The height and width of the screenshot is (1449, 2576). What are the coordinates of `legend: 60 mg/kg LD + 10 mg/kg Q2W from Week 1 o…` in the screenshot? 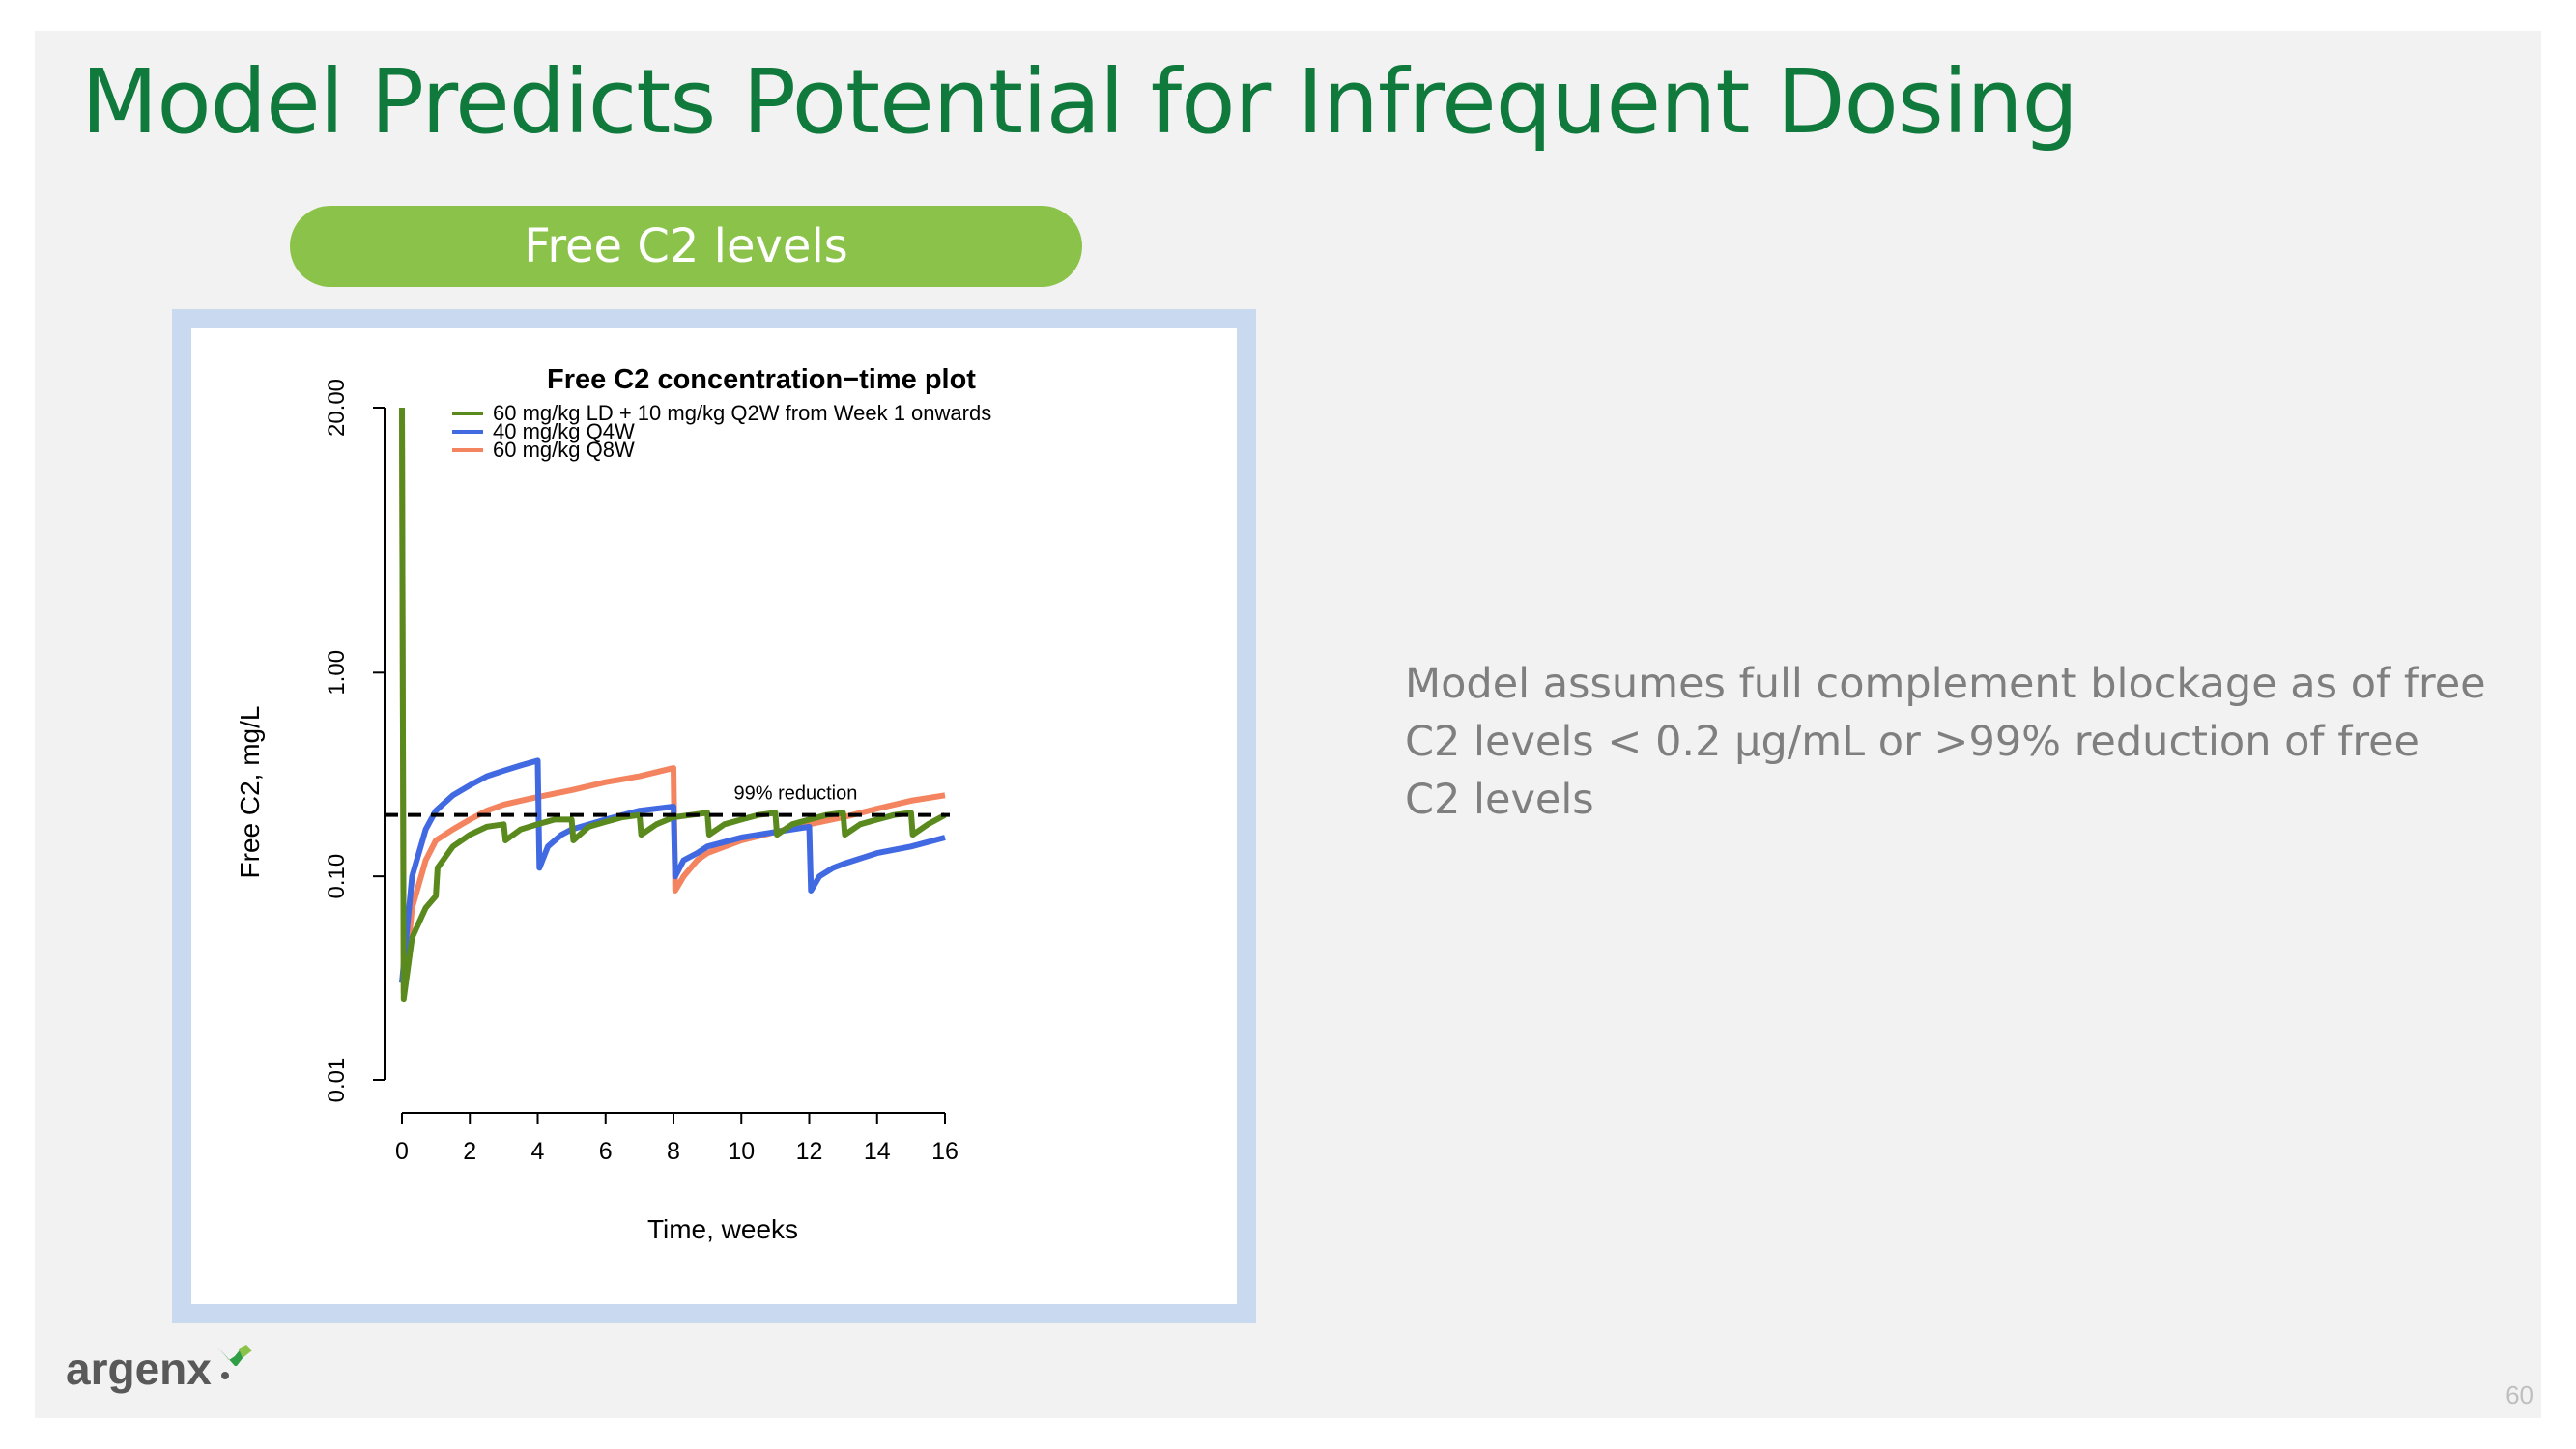 It's located at (722, 431).